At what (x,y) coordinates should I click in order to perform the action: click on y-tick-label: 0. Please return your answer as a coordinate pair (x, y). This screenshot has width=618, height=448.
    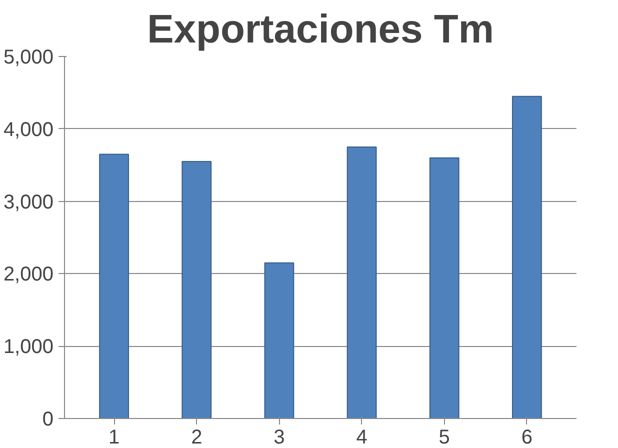
    Looking at the image, I should click on (48, 419).